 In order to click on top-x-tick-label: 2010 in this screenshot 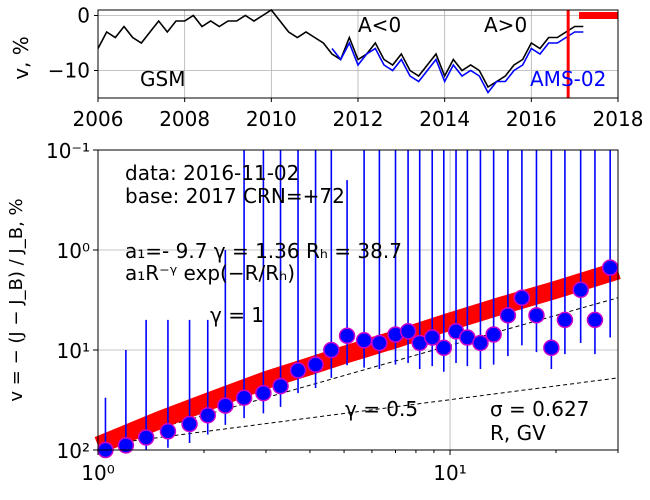, I will do `click(271, 119)`.